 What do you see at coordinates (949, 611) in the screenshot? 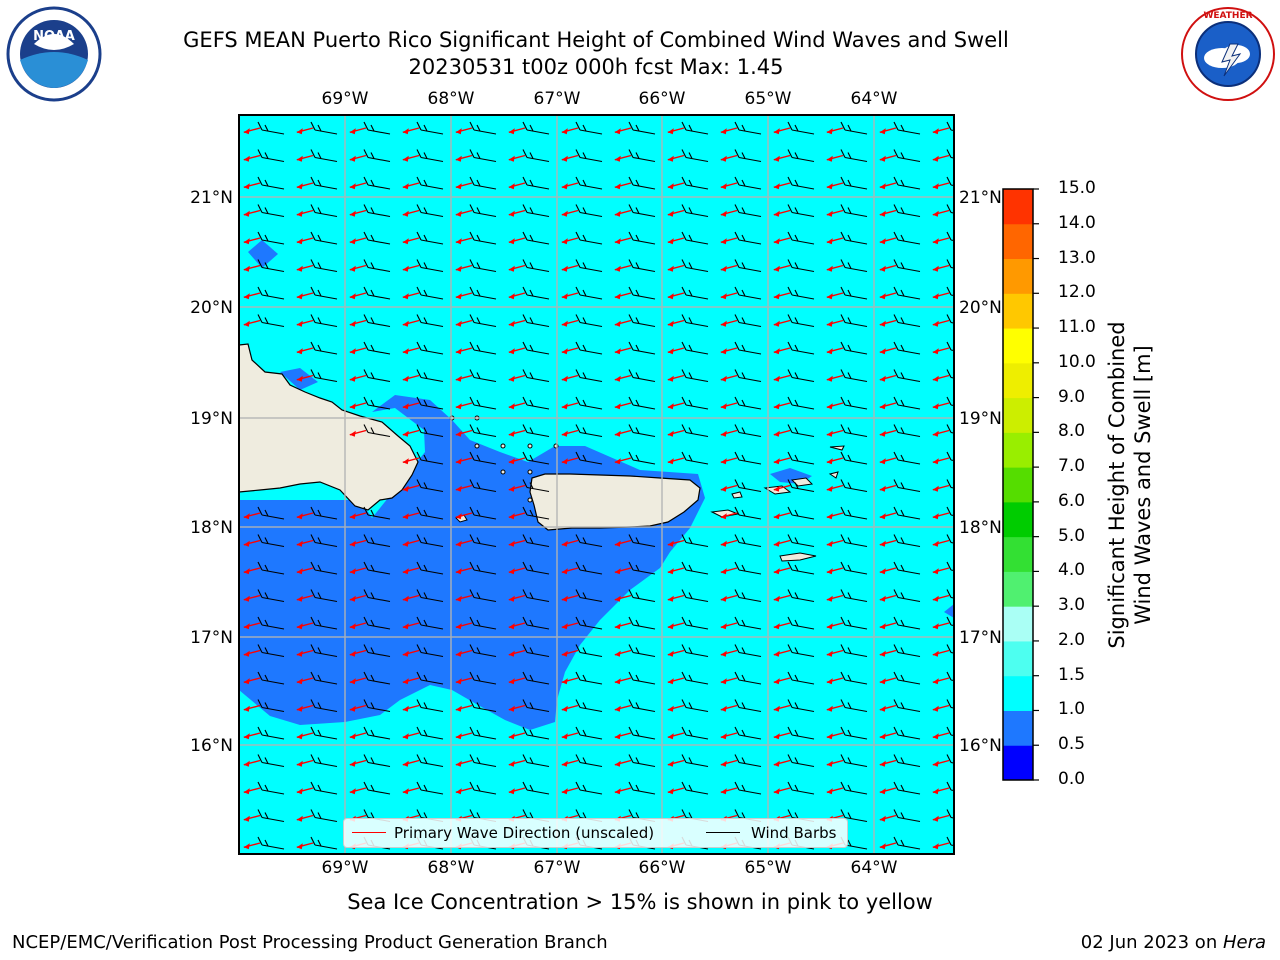
I see `ocean-mid-patch` at bounding box center [949, 611].